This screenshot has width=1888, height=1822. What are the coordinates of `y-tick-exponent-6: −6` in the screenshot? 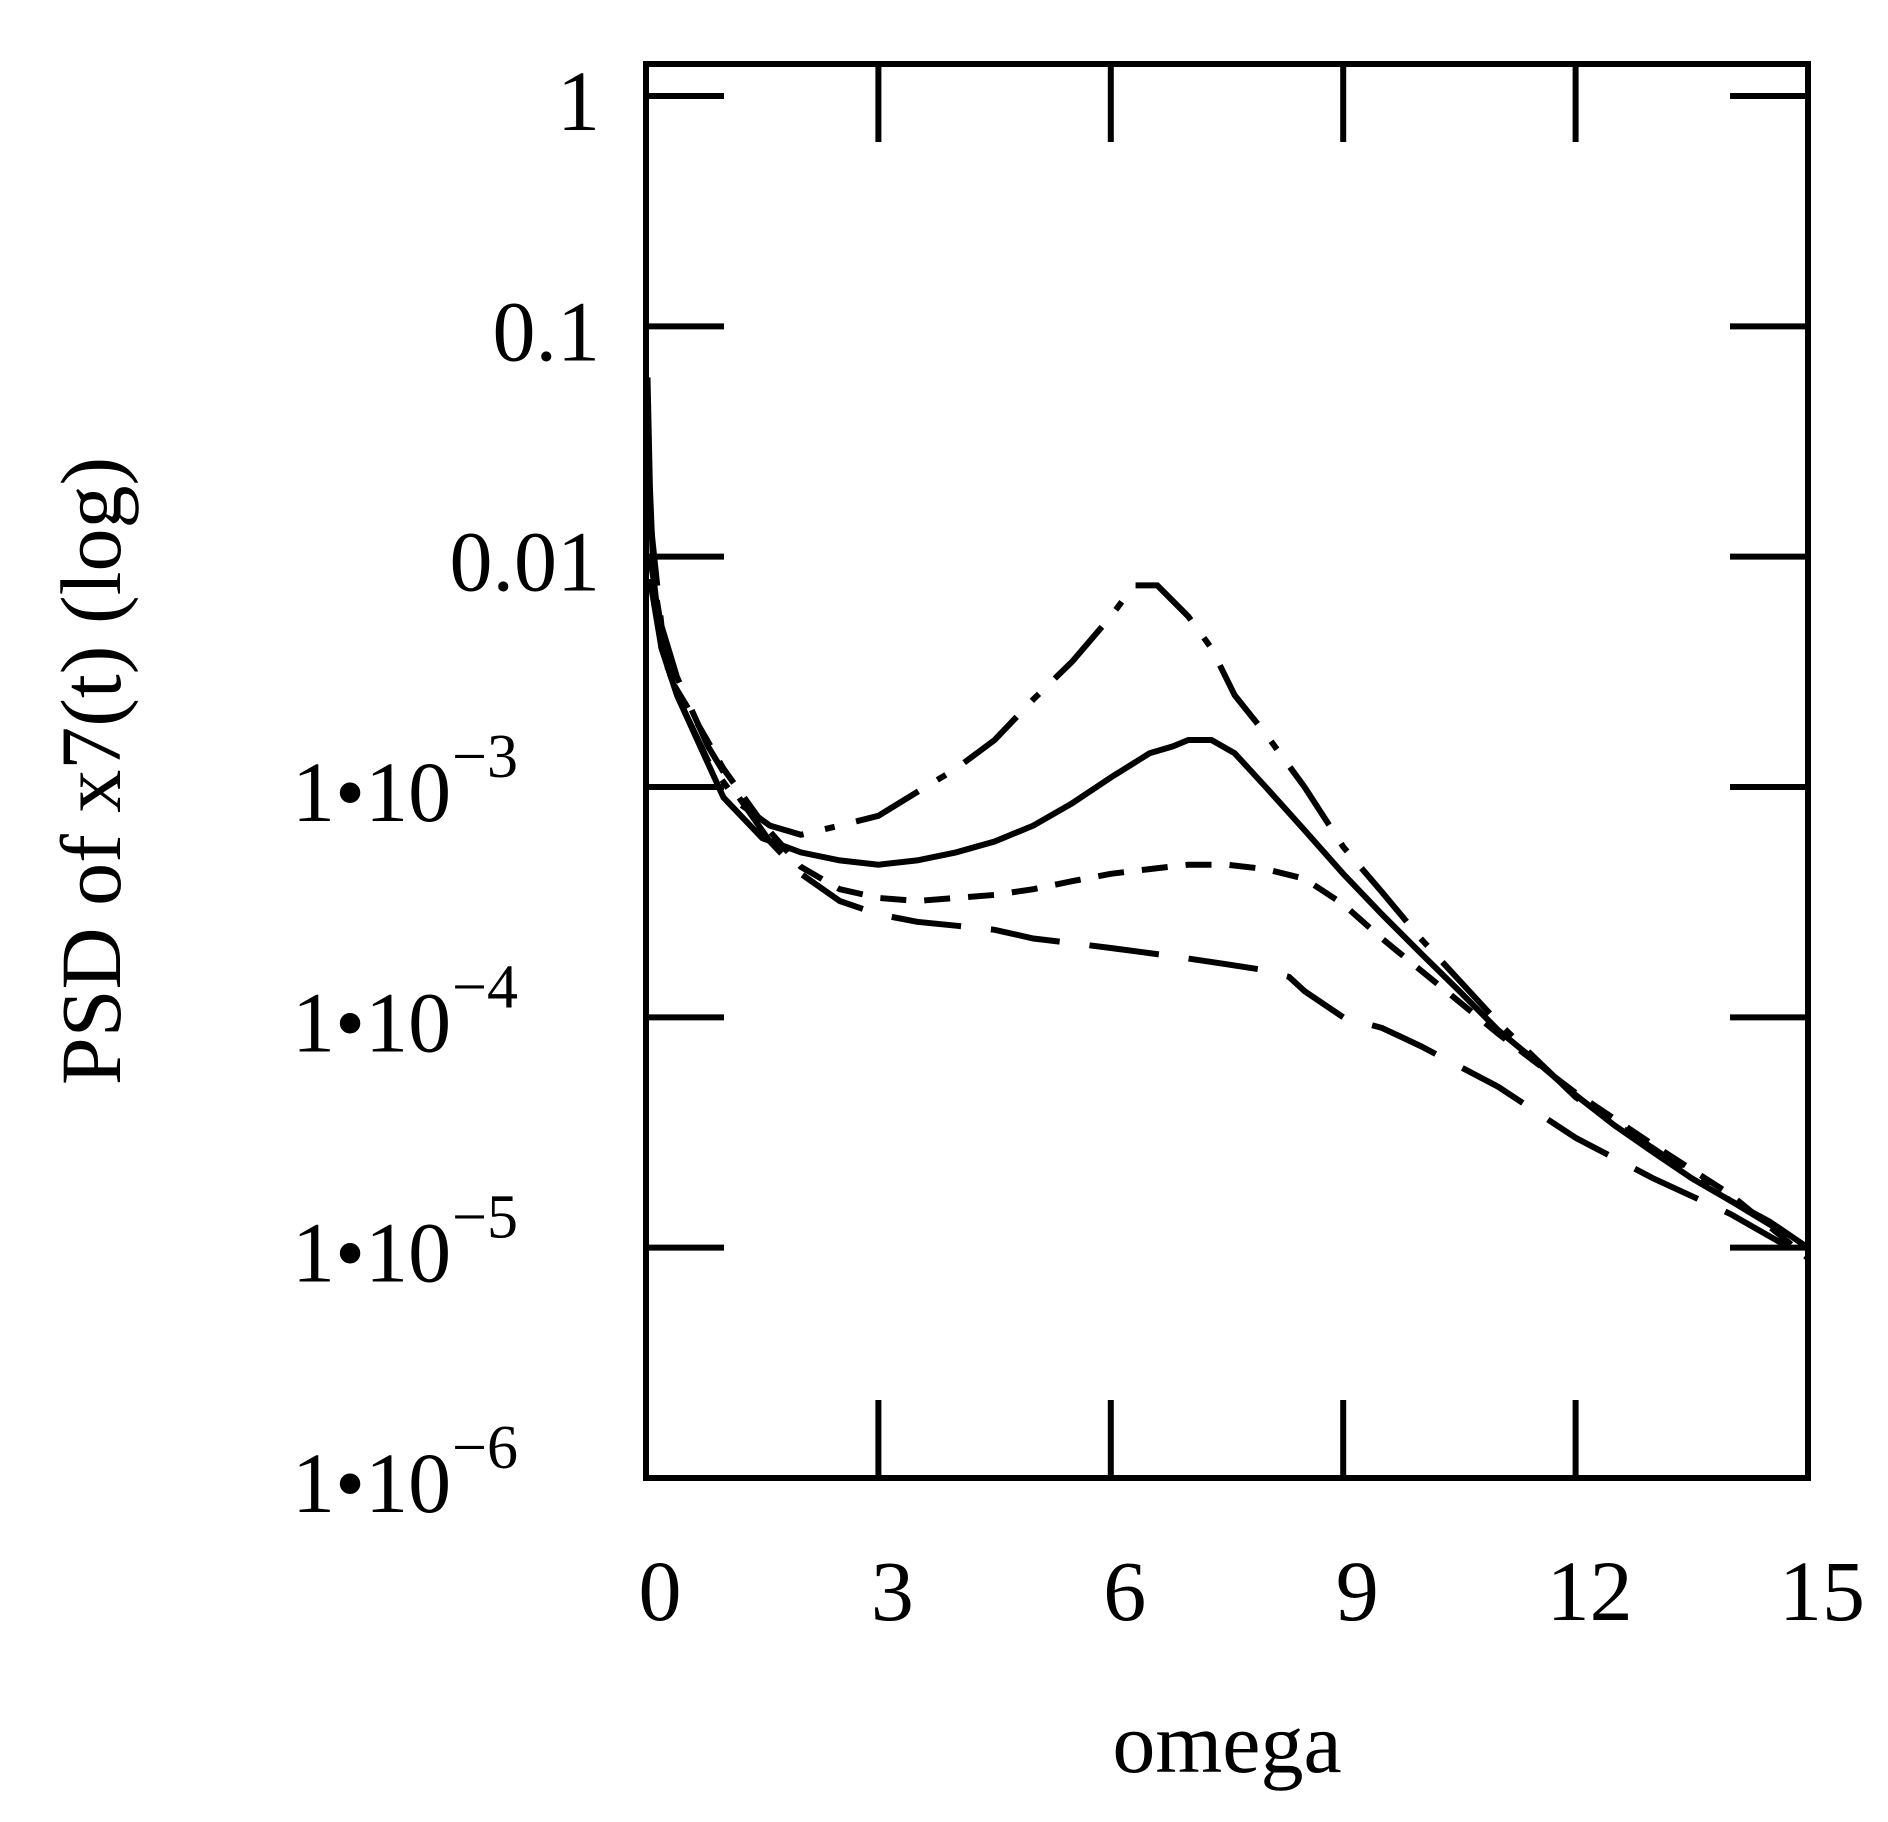 It's located at (485, 1448).